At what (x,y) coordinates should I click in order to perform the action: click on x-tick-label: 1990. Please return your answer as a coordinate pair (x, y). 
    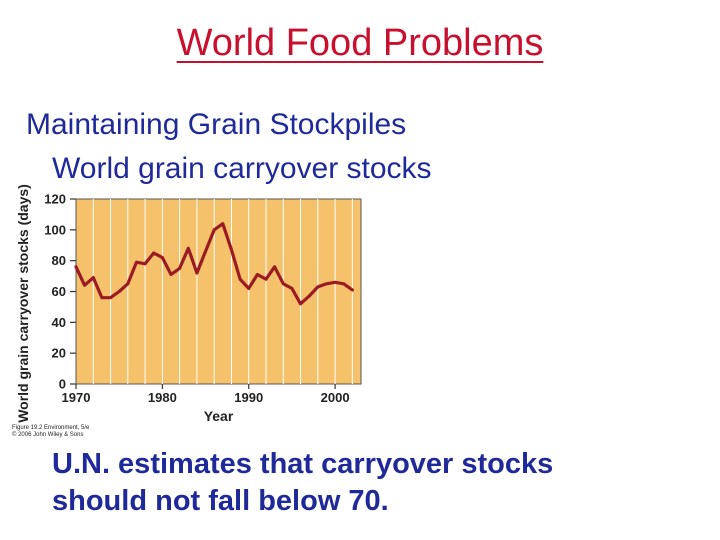
    Looking at the image, I should click on (248, 397).